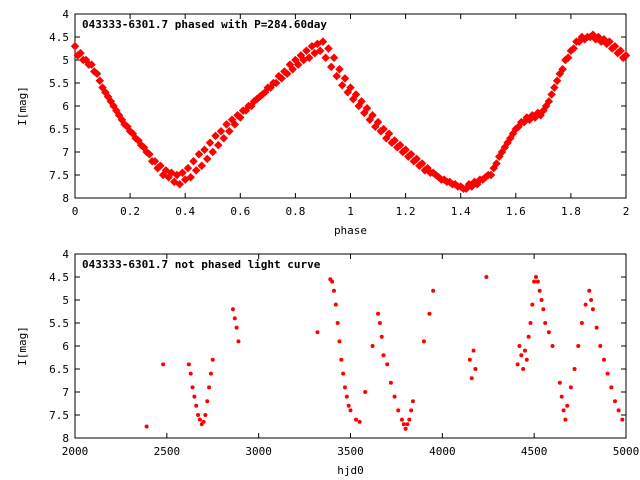 This screenshot has width=640, height=480. I want to click on x-tick-label: 0.8, so click(295, 211).